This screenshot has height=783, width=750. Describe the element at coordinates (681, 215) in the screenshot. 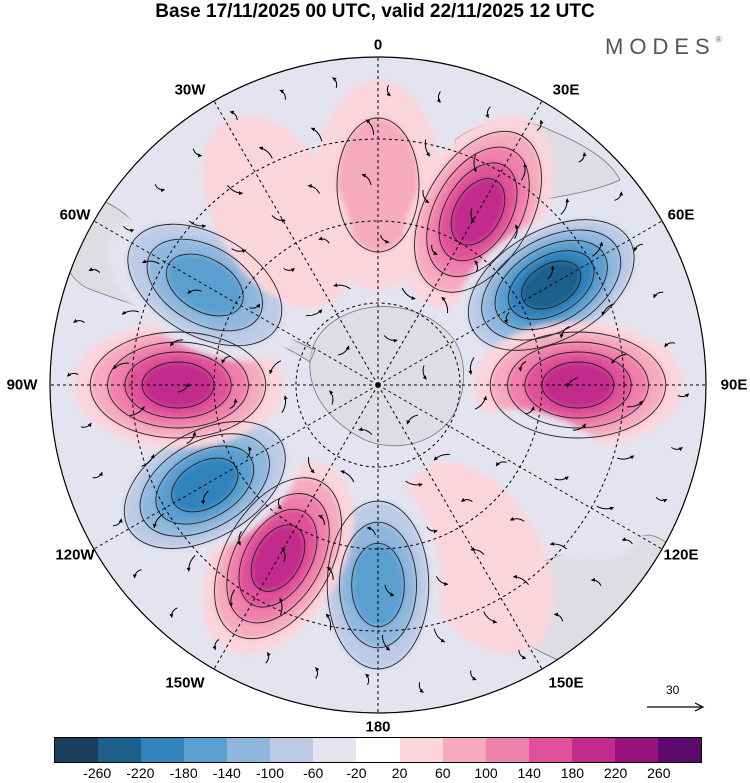

I see `lon-label-60e: 60E` at that location.